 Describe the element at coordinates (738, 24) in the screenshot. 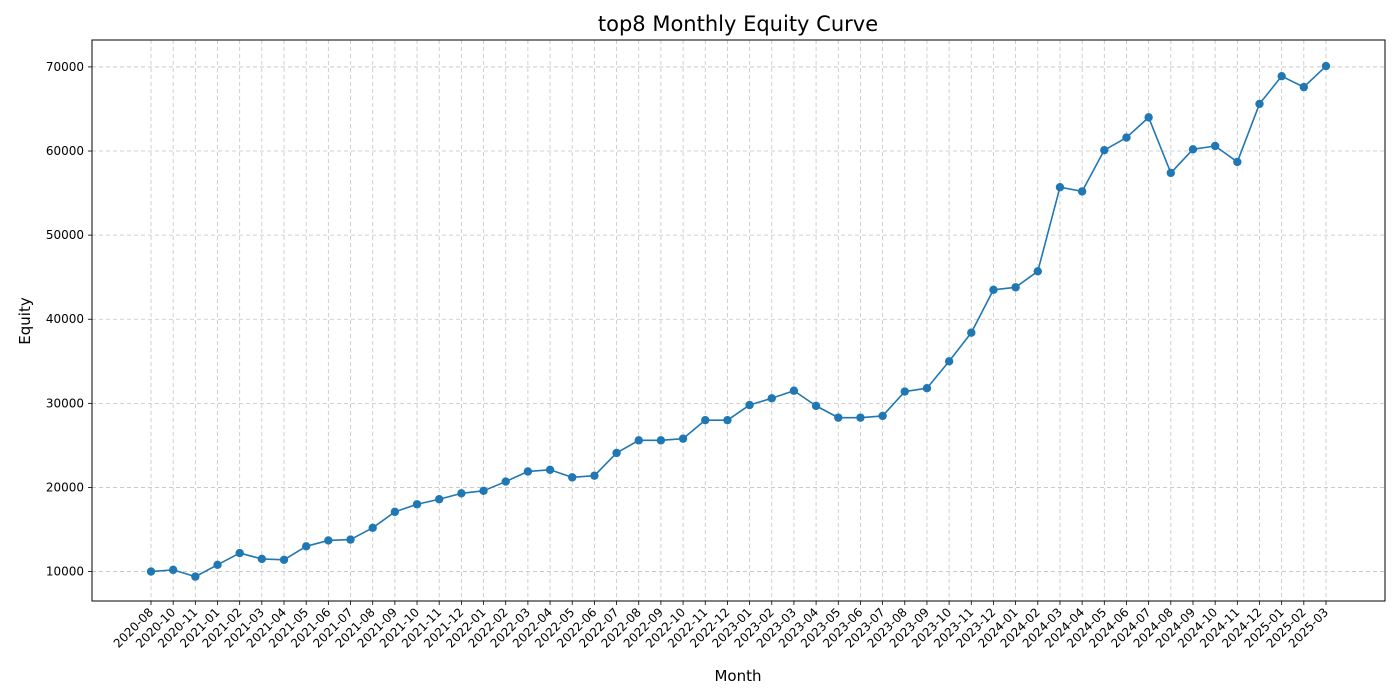

I see `chart-title: top8 Monthly Equity Curve` at that location.